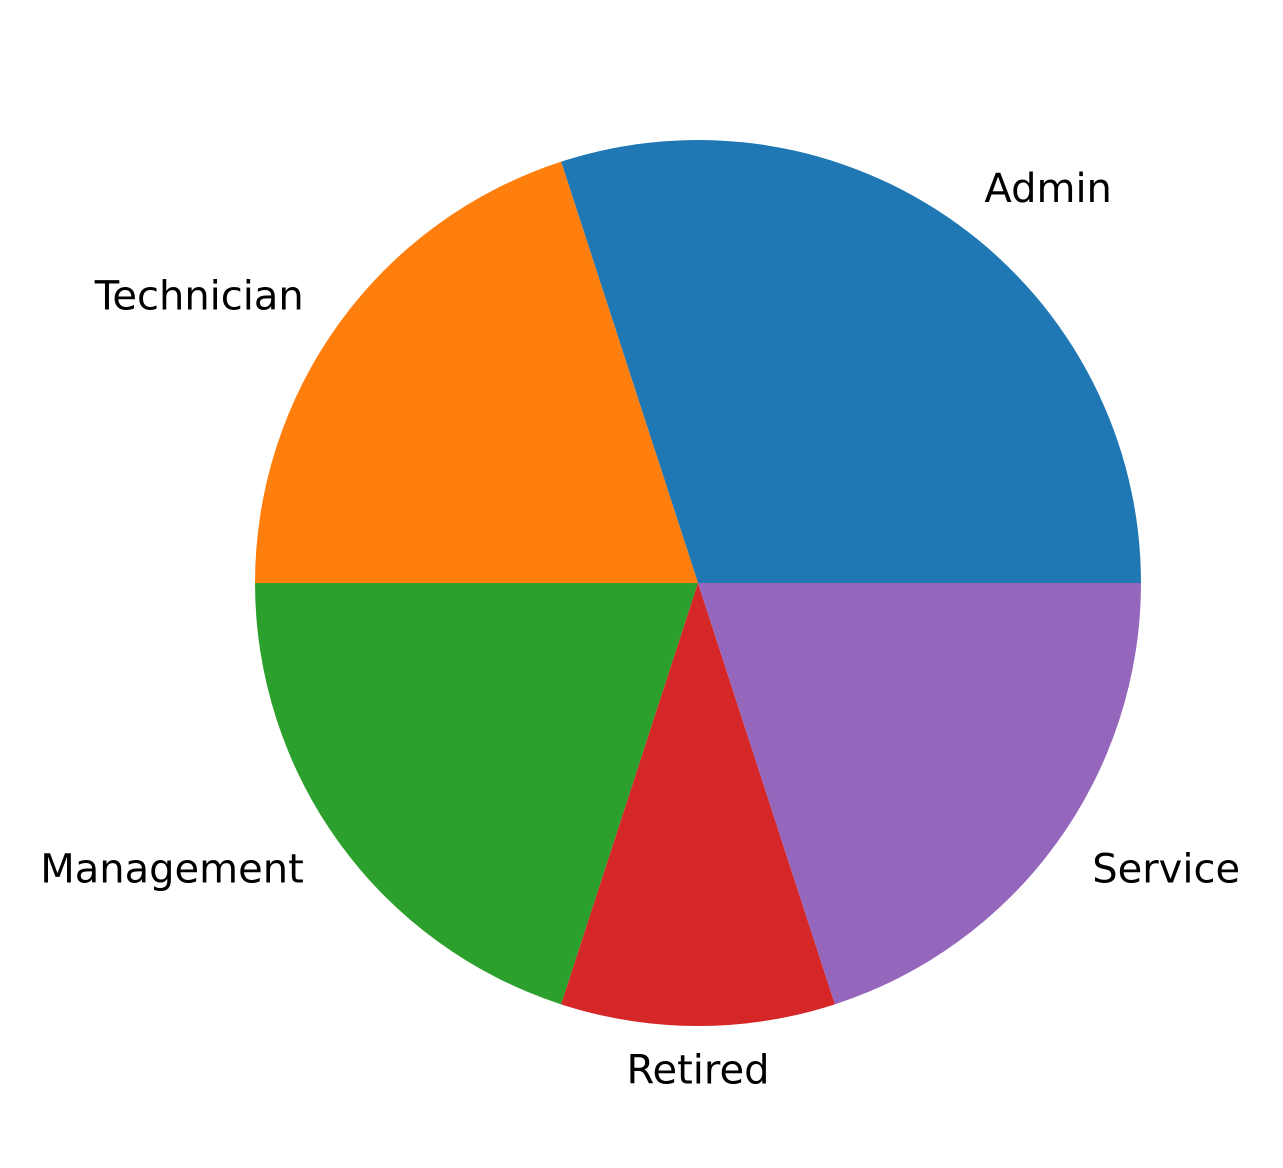 This screenshot has width=1283, height=1168. Describe the element at coordinates (698, 805) in the screenshot. I see `pie-slice-retired` at that location.